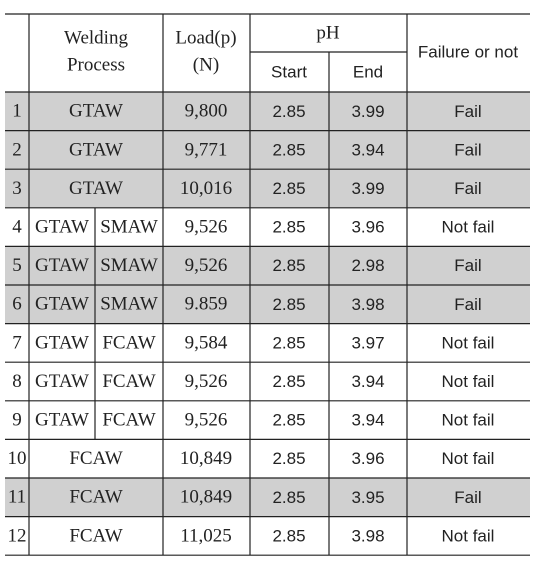 Image resolution: width=535 pixels, height=575 pixels. What do you see at coordinates (206, 64) in the screenshot?
I see `header-load: (N)` at bounding box center [206, 64].